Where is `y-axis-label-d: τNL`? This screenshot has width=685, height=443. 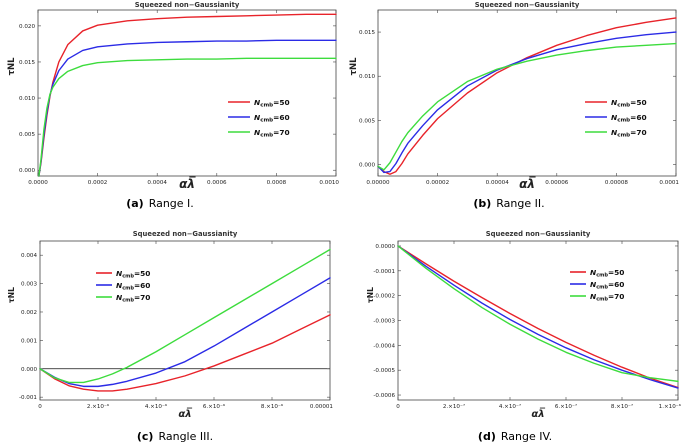 y-axis-label-d: τNL is located at coordinates (370, 295).